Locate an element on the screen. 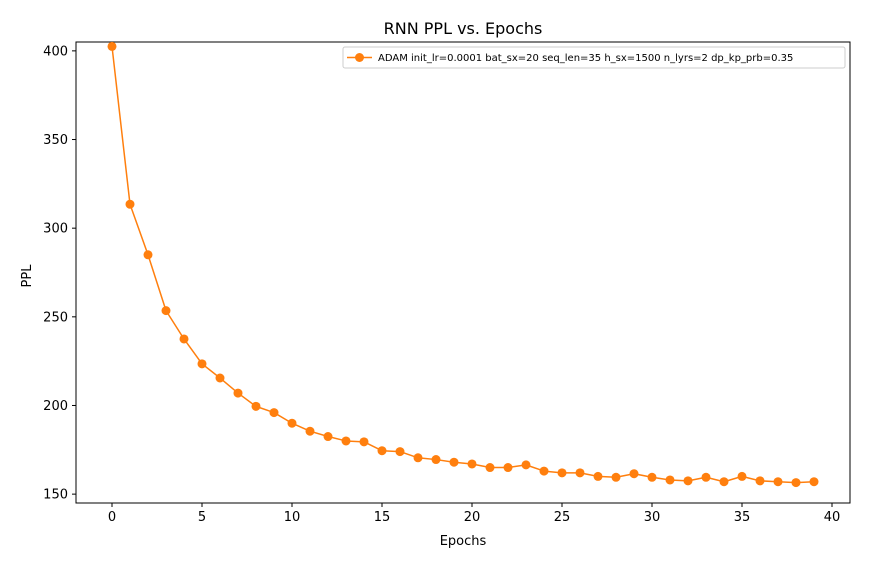  x-tick-label: 10 is located at coordinates (292, 517).